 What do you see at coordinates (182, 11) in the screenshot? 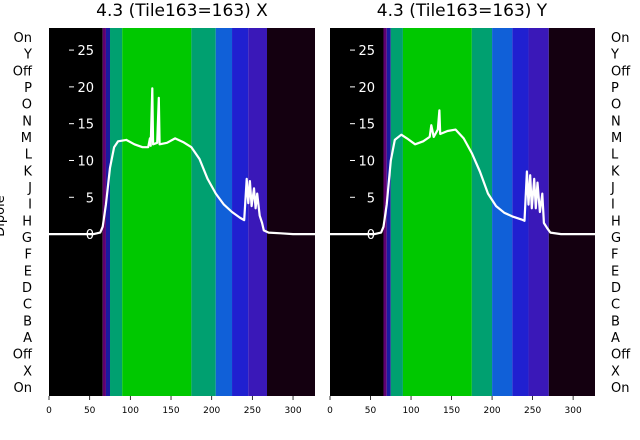
I see `panel-x-title: 4.3 (Tile163=163) X` at bounding box center [182, 11].